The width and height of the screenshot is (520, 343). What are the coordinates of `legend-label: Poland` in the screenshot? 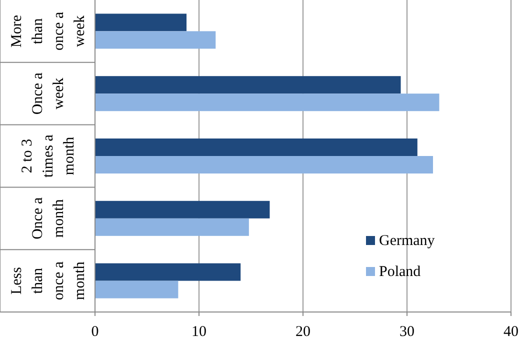 It's located at (400, 272).